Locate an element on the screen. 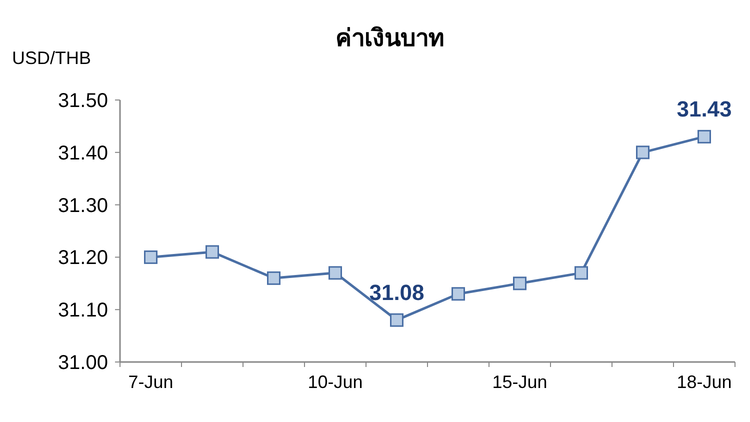  y-tick-label: 31.20 is located at coordinates (83, 258).